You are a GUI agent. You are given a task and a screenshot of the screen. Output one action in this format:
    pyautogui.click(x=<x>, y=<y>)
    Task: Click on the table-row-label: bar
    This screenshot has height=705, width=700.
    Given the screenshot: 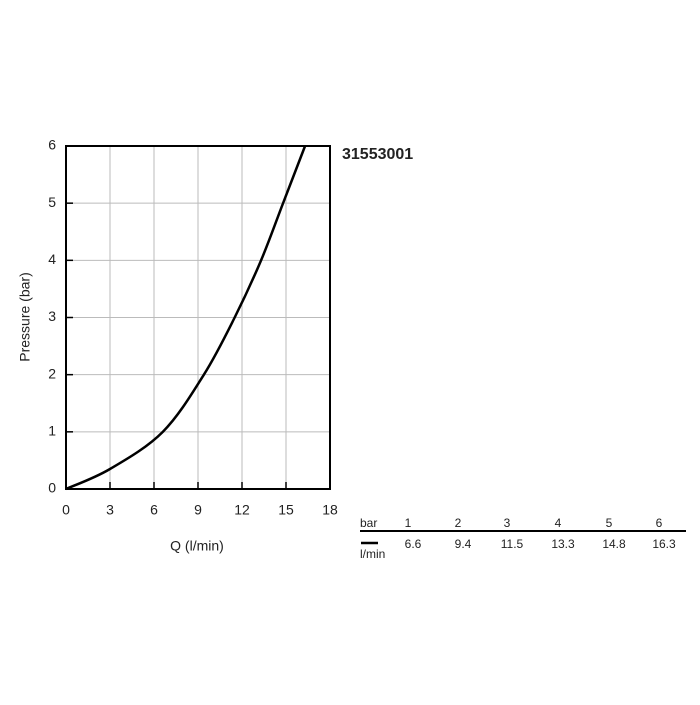 What is the action you would take?
    pyautogui.click(x=368, y=523)
    